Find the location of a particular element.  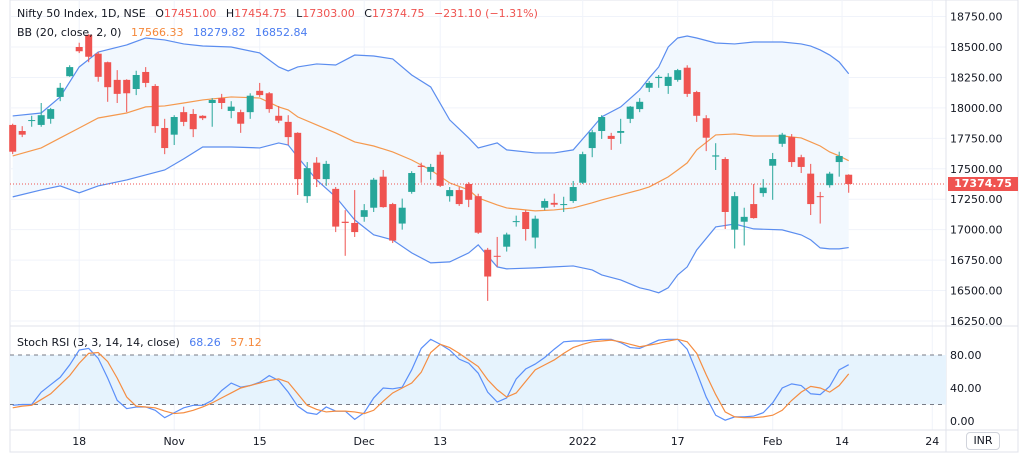

price-axis-label: 17750.00 is located at coordinates (976, 138).